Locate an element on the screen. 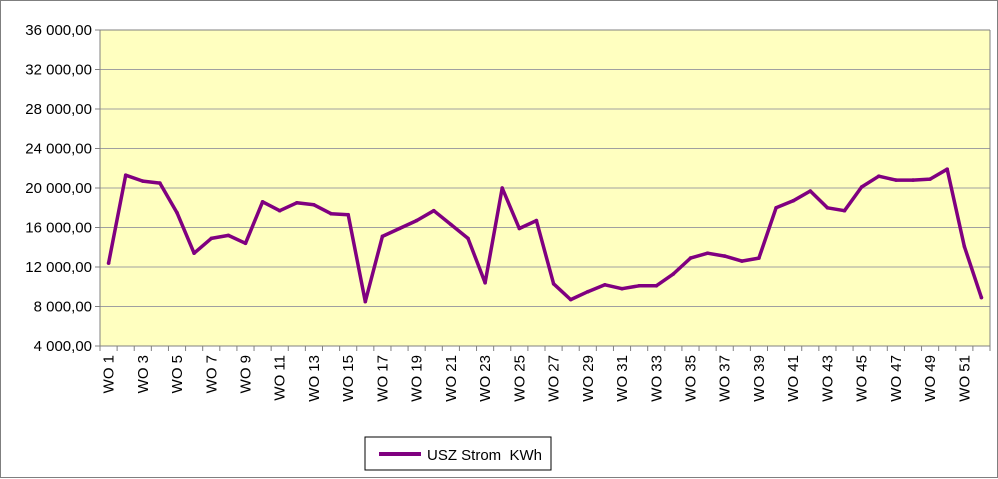 The image size is (998, 479). y-tick-label: 4 000,00 is located at coordinates (63, 346).